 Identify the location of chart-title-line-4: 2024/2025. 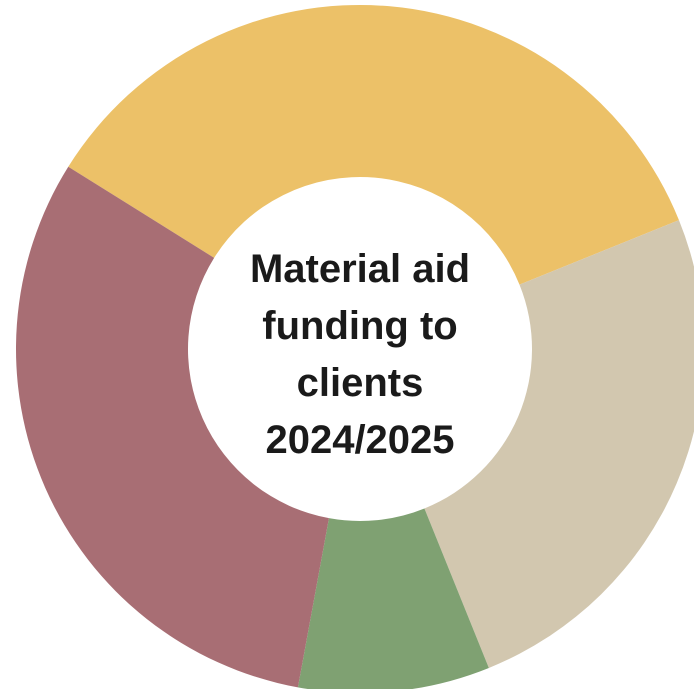
(360, 440).